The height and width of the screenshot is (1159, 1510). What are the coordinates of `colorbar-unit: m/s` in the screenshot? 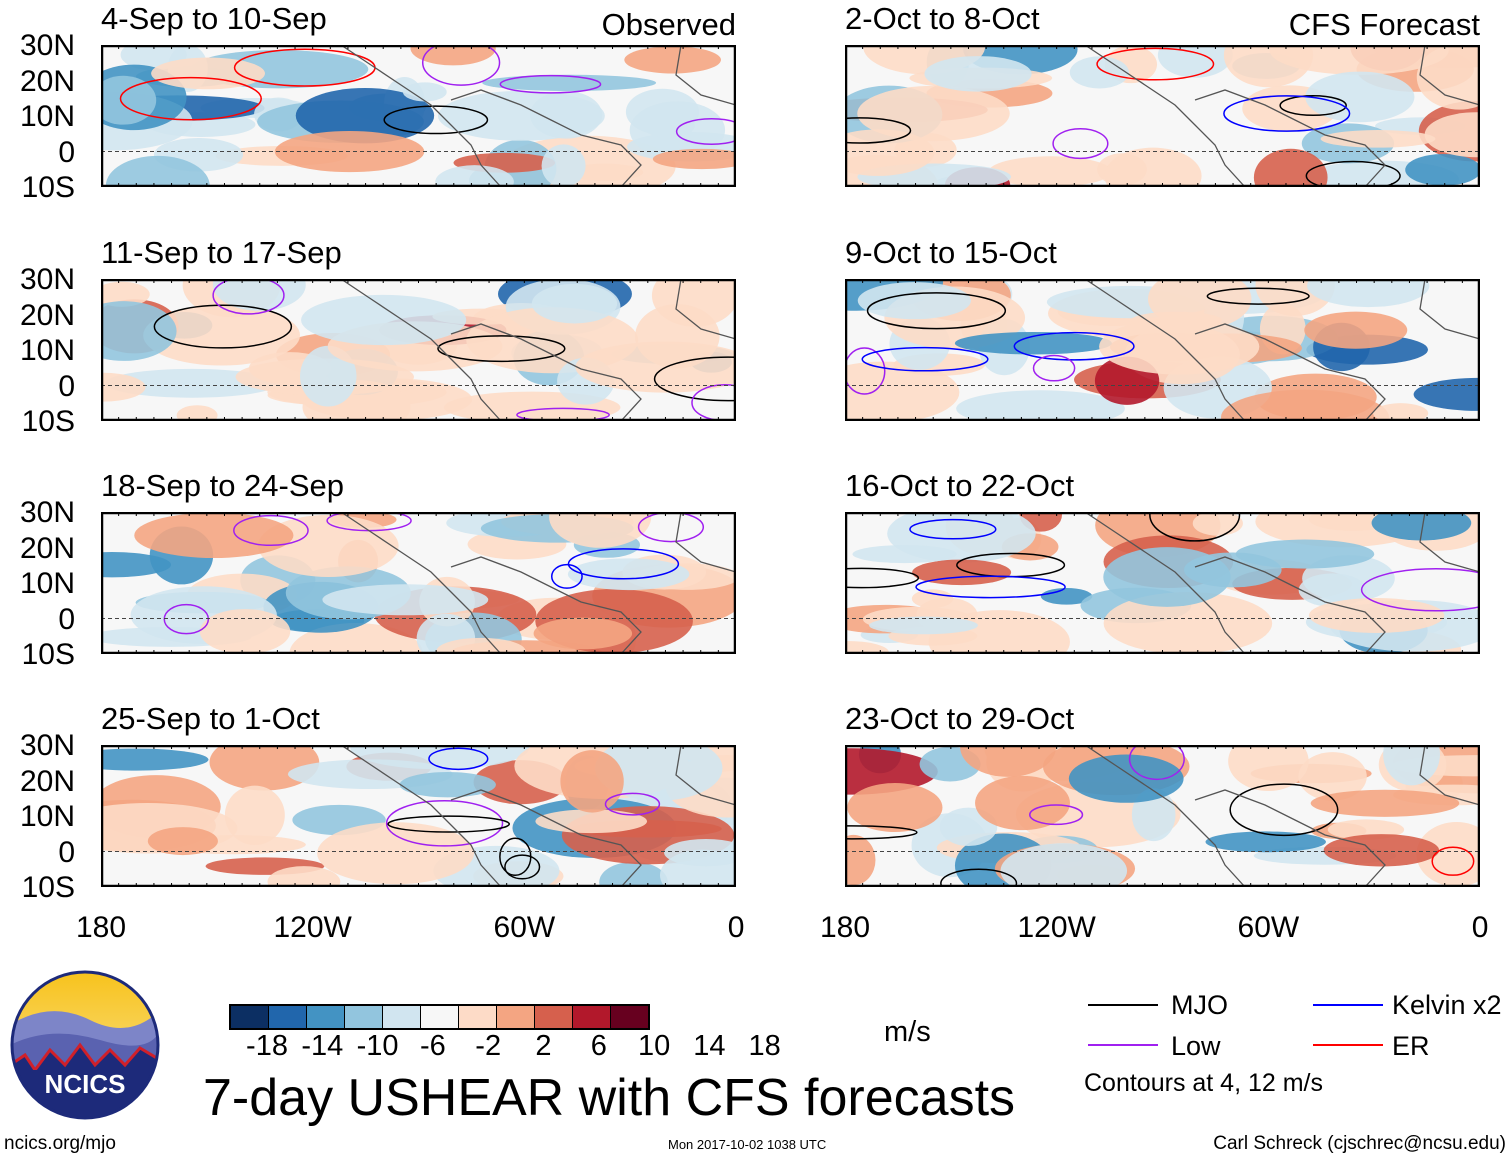 It's located at (907, 1032).